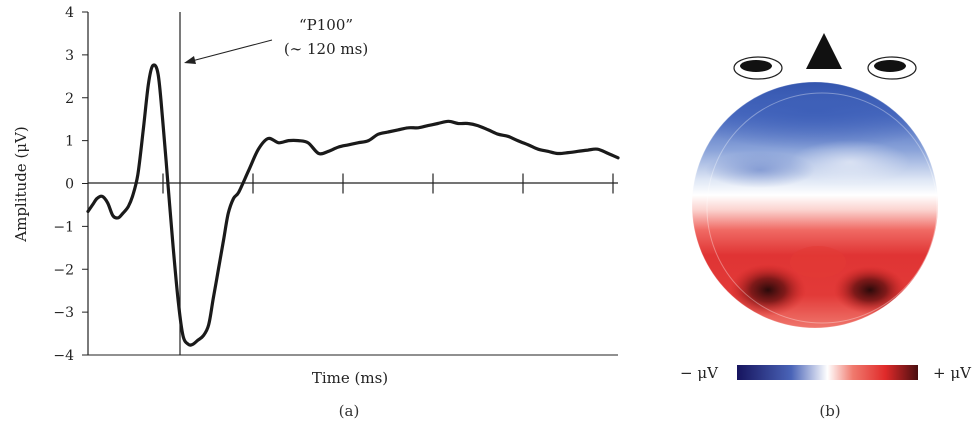 This screenshot has width=979, height=427. Describe the element at coordinates (63, 313) in the screenshot. I see `y-tick-label: −3` at that location.